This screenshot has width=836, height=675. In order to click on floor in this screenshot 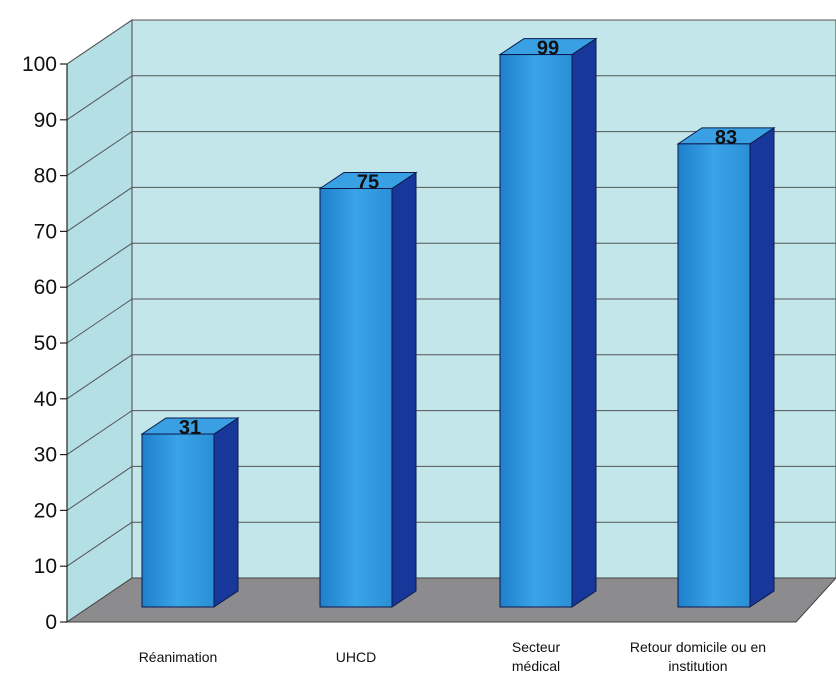, I will do `click(450, 600)`.